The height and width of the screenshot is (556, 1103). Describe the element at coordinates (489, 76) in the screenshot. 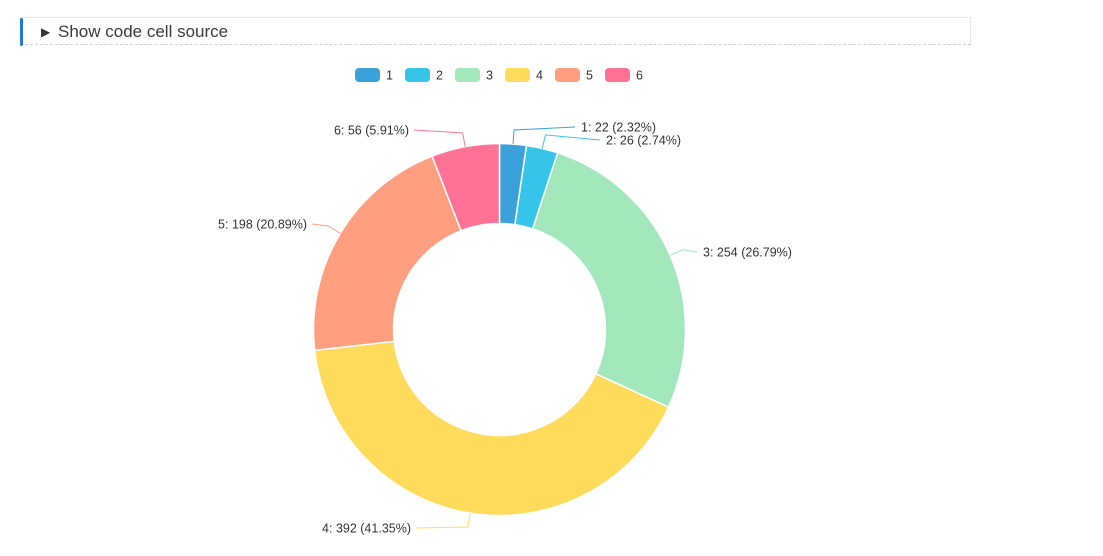

I see `legend-label-3: 3` at that location.